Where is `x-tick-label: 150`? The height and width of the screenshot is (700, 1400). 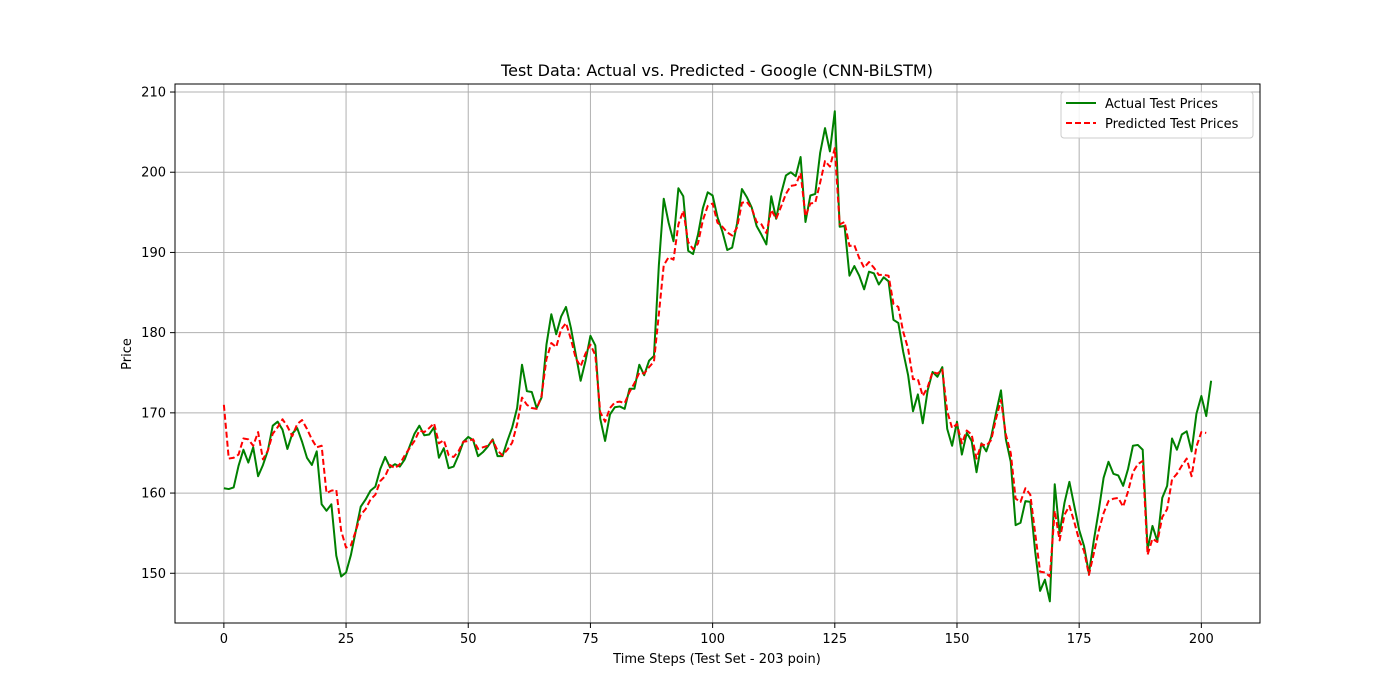 x-tick-label: 150 is located at coordinates (957, 639).